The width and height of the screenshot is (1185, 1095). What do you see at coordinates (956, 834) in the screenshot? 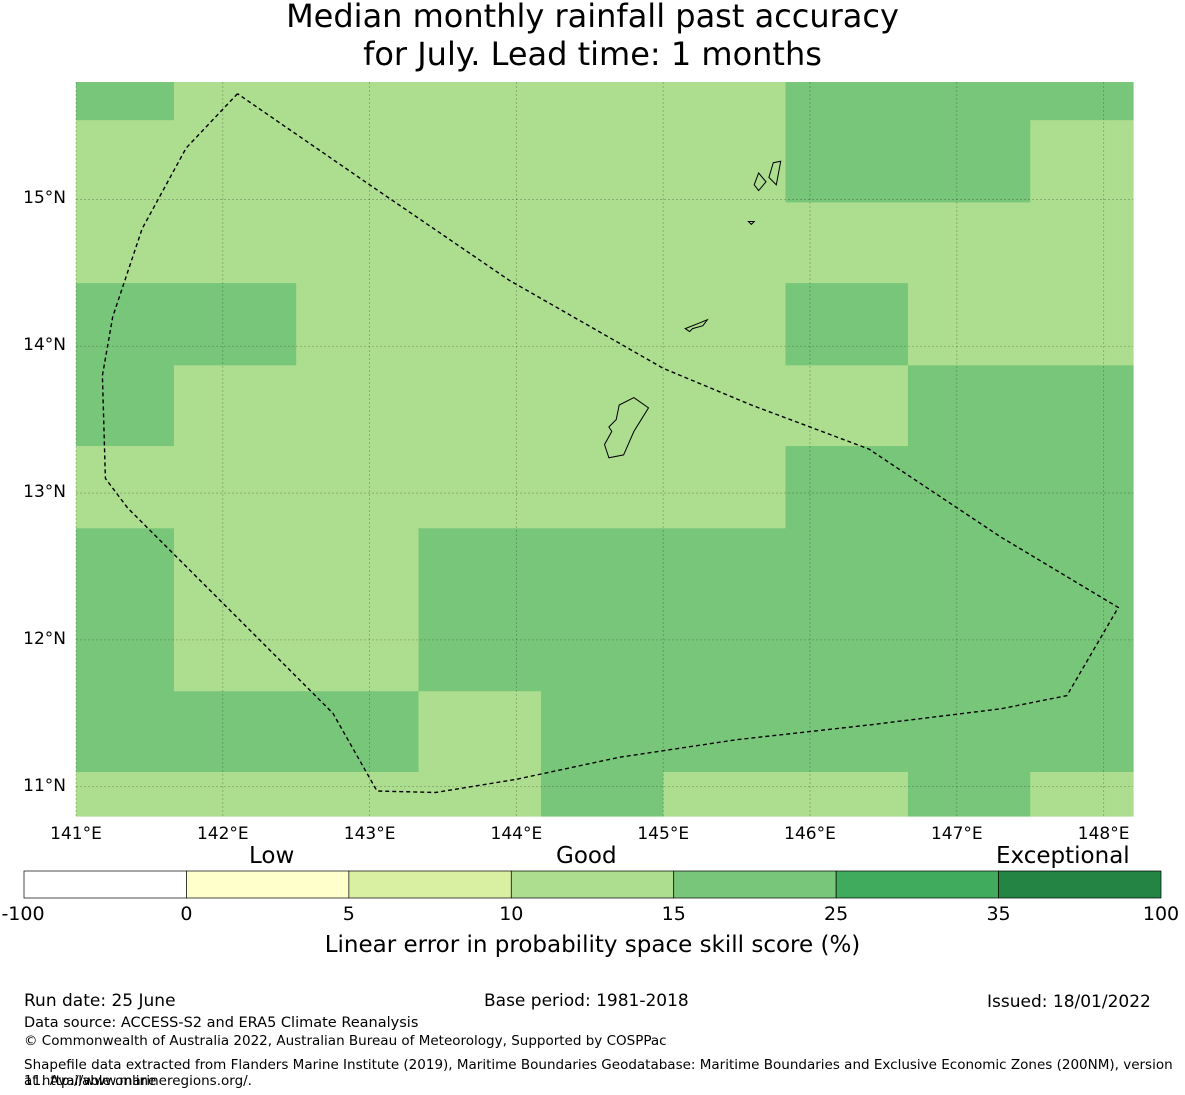
I see `lon-tick-label: 147°E` at bounding box center [956, 834].